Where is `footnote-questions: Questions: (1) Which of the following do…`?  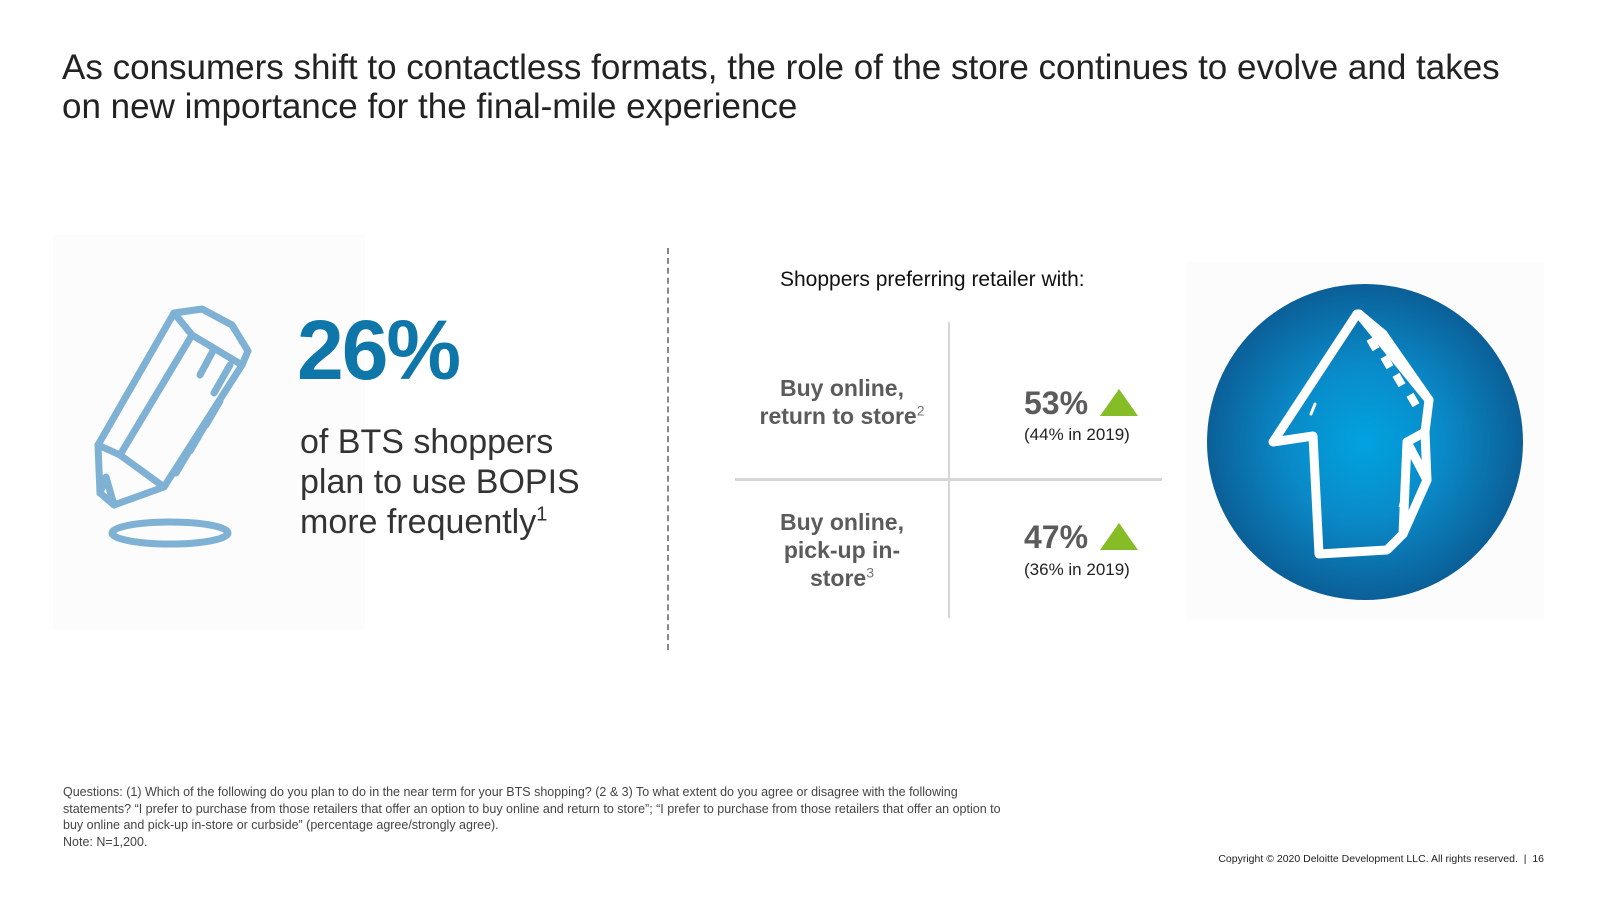
footnote-questions: Questions: (1) Which of the following do… is located at coordinates (532, 808).